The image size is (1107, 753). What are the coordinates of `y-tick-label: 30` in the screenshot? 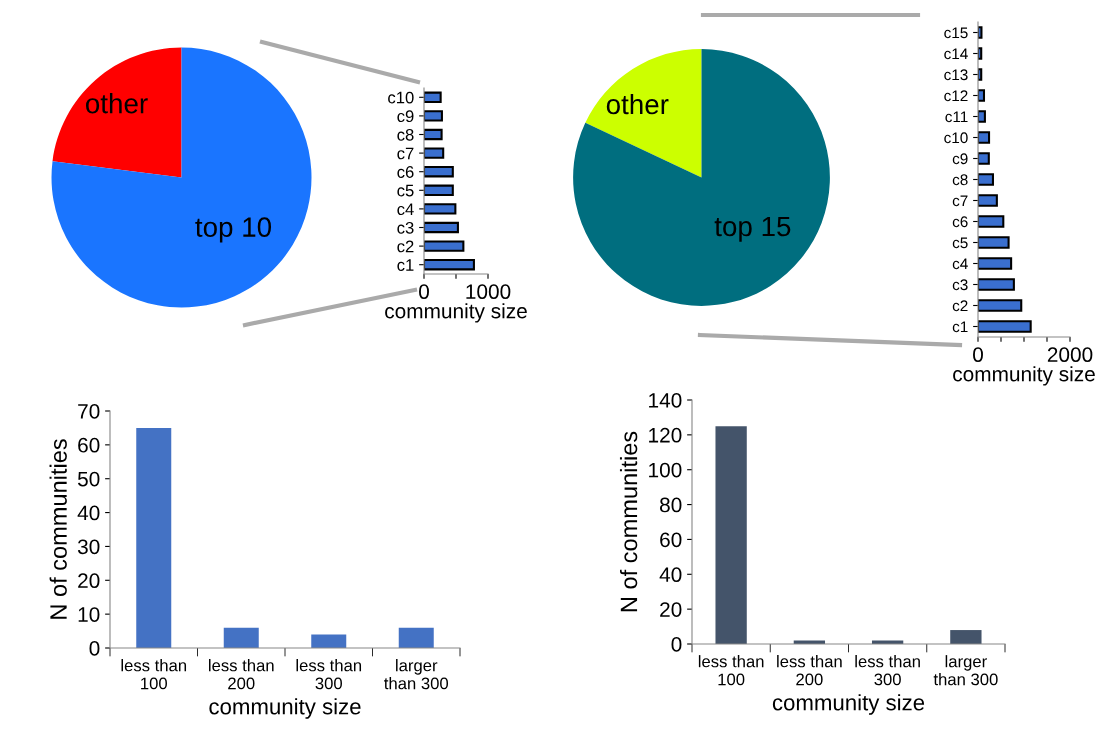 It's located at (88, 547).